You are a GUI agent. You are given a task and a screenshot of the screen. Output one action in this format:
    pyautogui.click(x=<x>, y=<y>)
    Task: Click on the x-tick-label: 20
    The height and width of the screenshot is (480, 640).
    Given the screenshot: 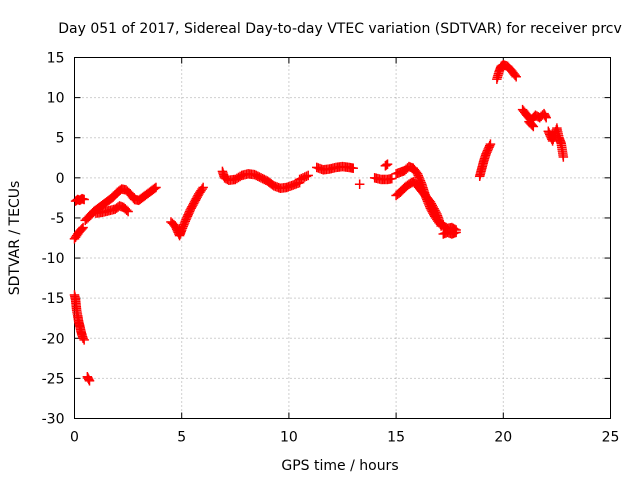 What is the action you would take?
    pyautogui.click(x=503, y=438)
    